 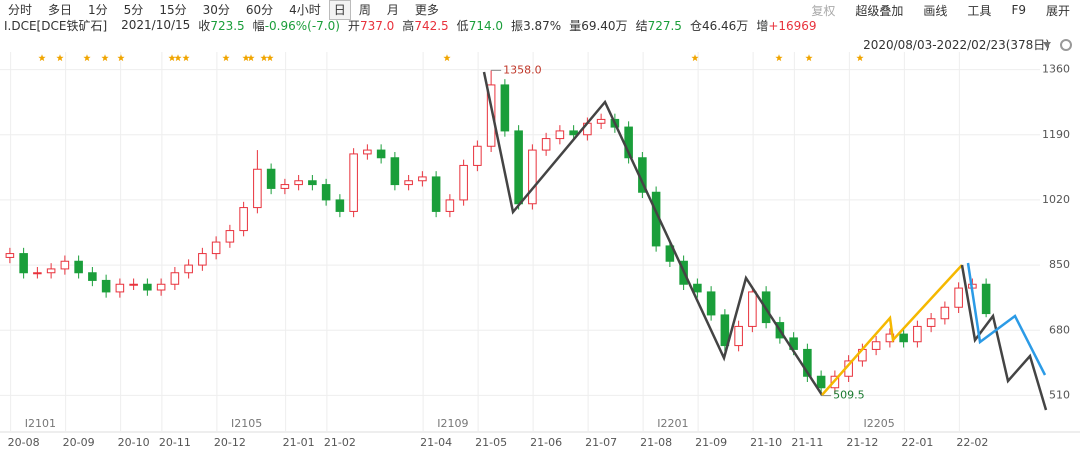 I want to click on field-label: 低, so click(x=462, y=25).